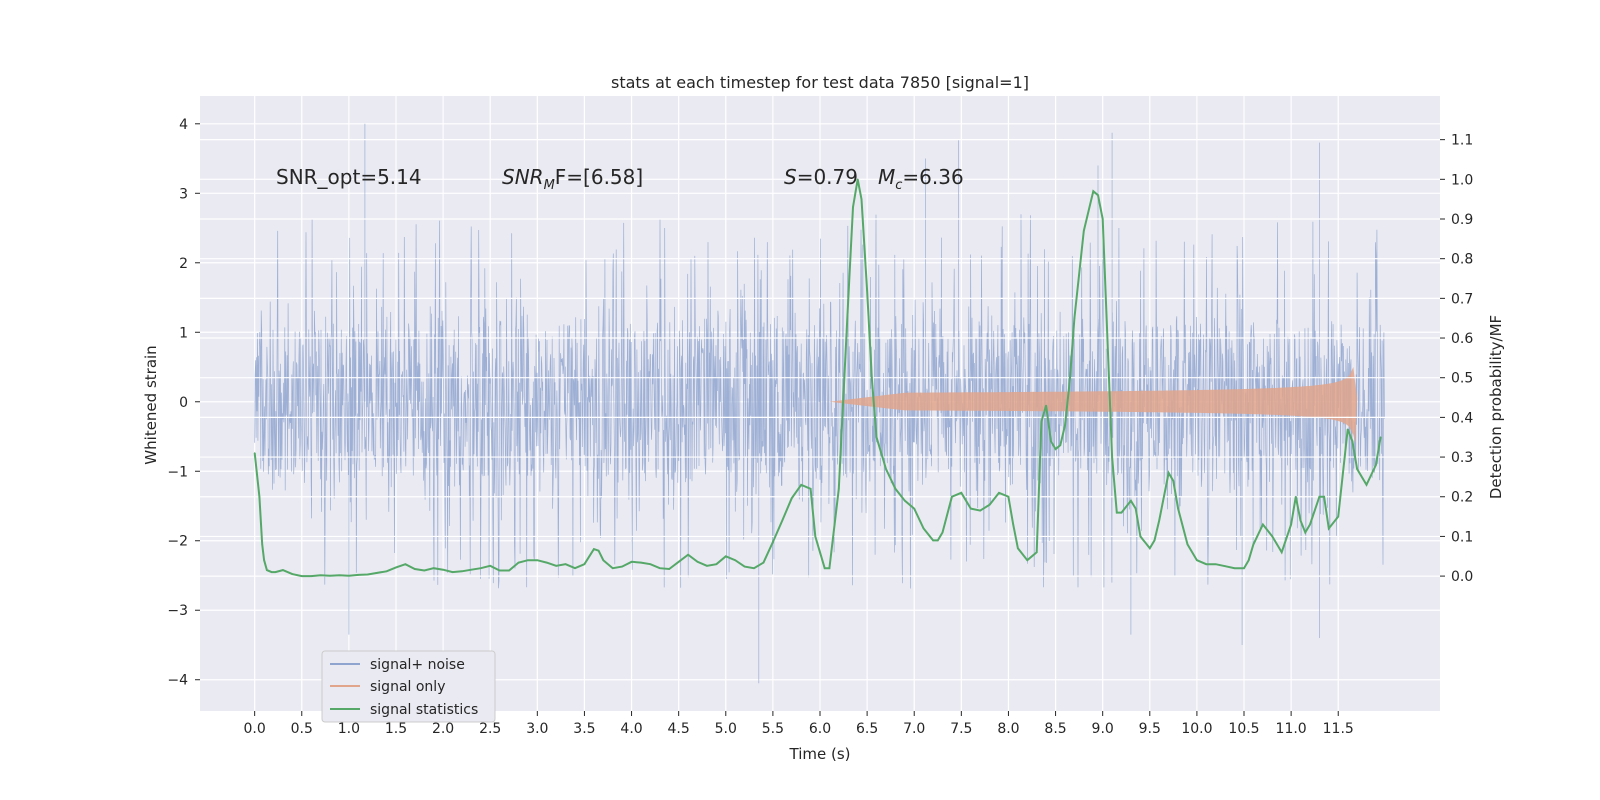  I want to click on right-tick-label: 0.6, so click(1462, 339).